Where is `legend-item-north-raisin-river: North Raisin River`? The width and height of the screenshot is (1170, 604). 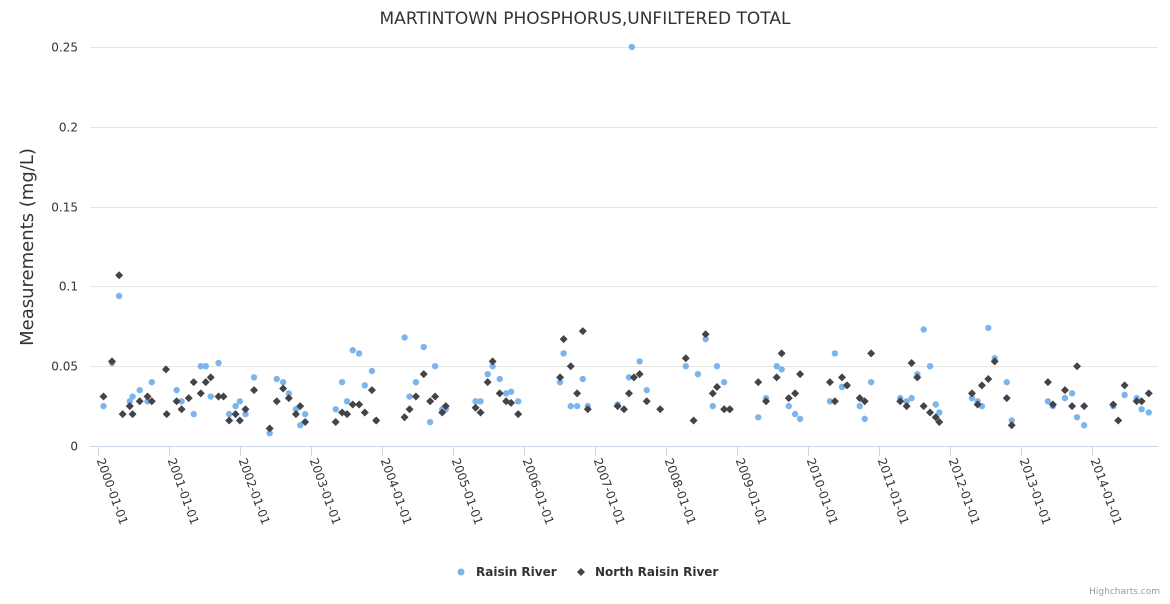 legend-item-north-raisin-river: North Raisin River is located at coordinates (647, 572).